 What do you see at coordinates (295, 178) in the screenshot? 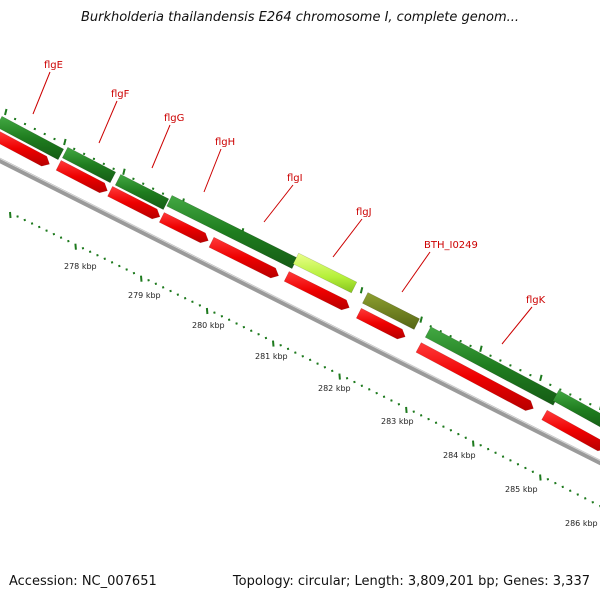
I see `gene-label-flgi: flgI` at bounding box center [295, 178].